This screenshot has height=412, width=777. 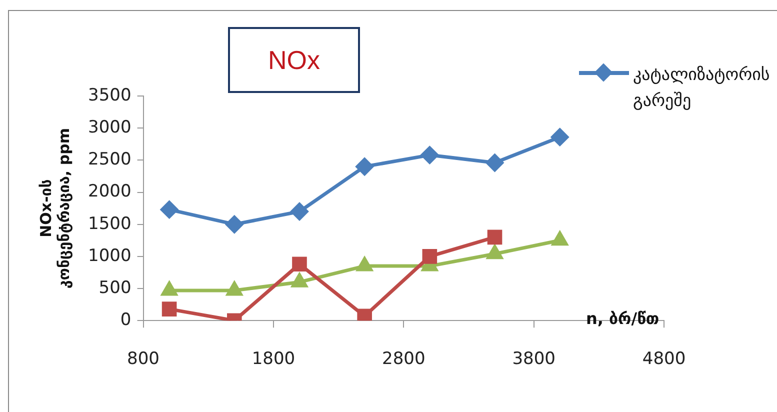 What do you see at coordinates (54, 208) in the screenshot?
I see `y-axis-title: NOx-ის კონცენტრაცია, ppm` at bounding box center [54, 208].